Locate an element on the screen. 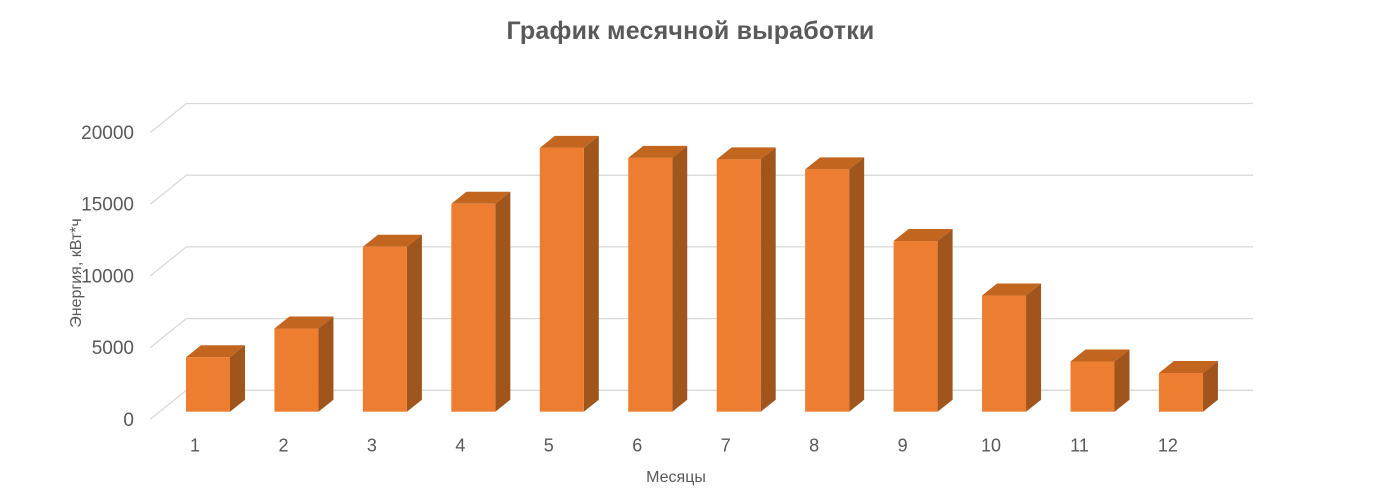  x-tick-label: 5 is located at coordinates (549, 446).